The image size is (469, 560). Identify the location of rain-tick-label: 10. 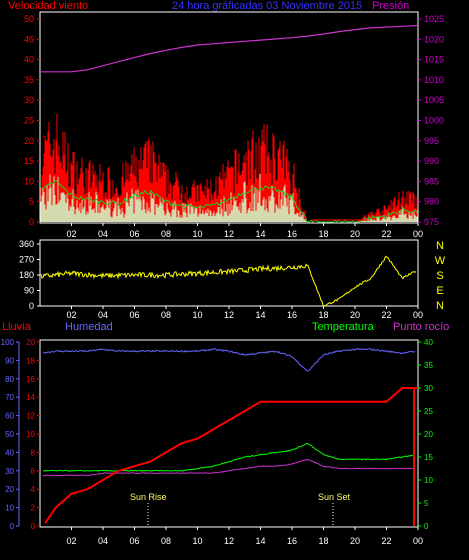
(30, 434).